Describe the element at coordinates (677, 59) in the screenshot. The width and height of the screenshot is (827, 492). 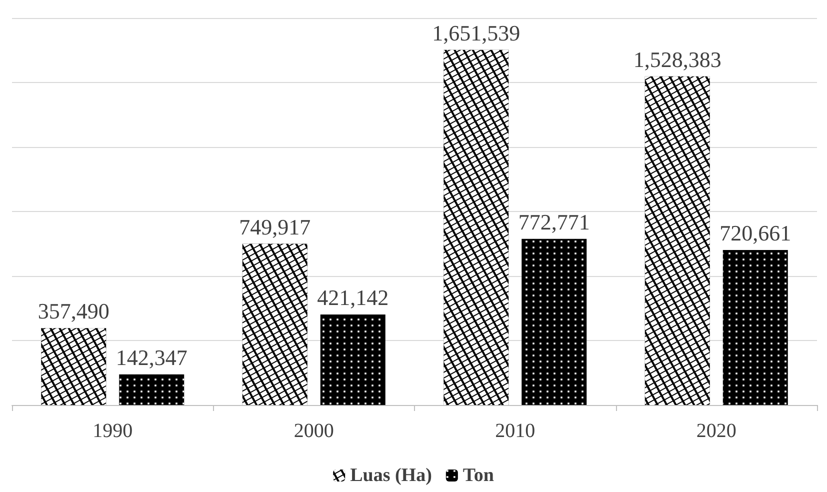
I see `data-label: 1,528,383` at that location.